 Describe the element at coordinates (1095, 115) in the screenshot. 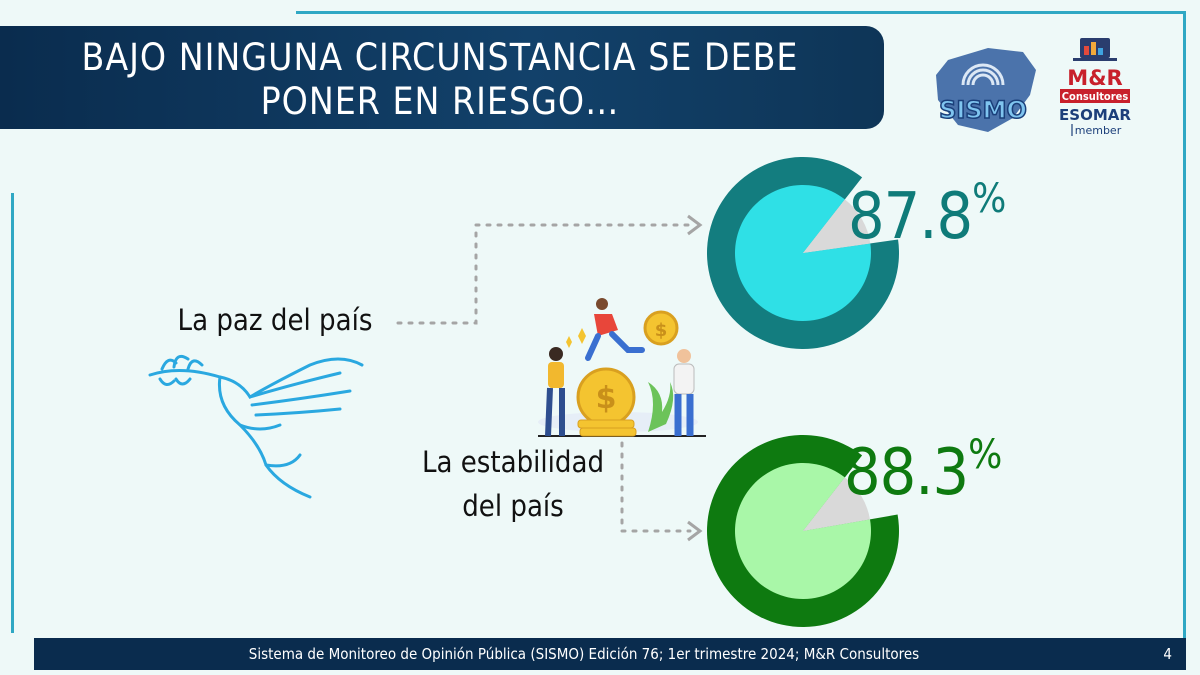

I see `svg-text: ESOMAR` at that location.